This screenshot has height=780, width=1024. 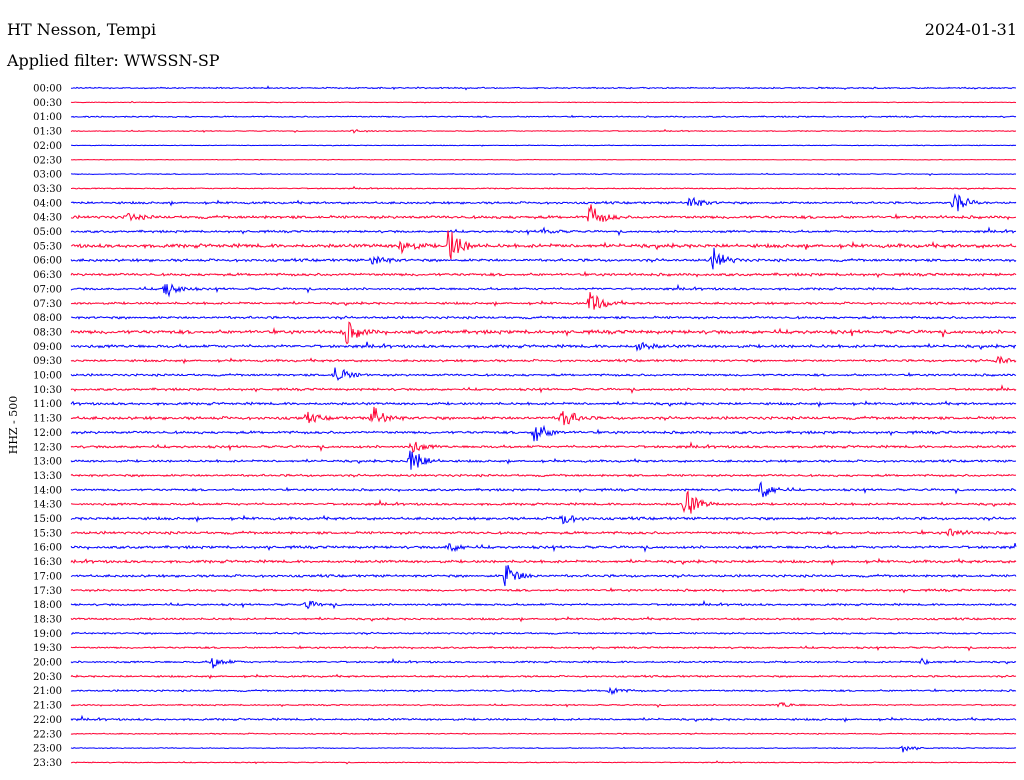 What do you see at coordinates (47, 332) in the screenshot?
I see `time-label: 08:30` at bounding box center [47, 332].